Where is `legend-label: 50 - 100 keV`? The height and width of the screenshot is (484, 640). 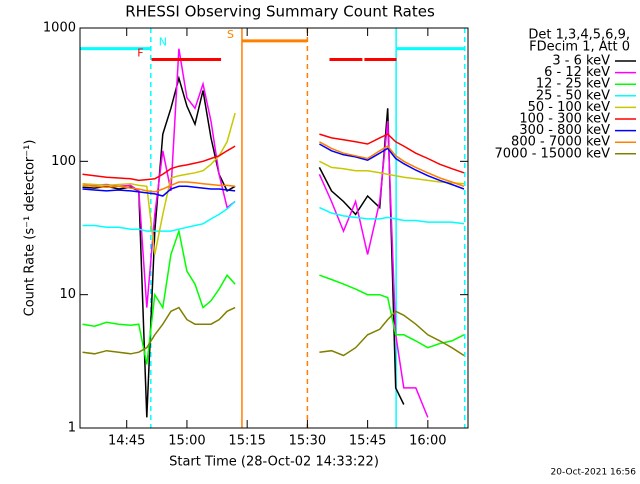 legend-label: 50 - 100 keV is located at coordinates (569, 107).